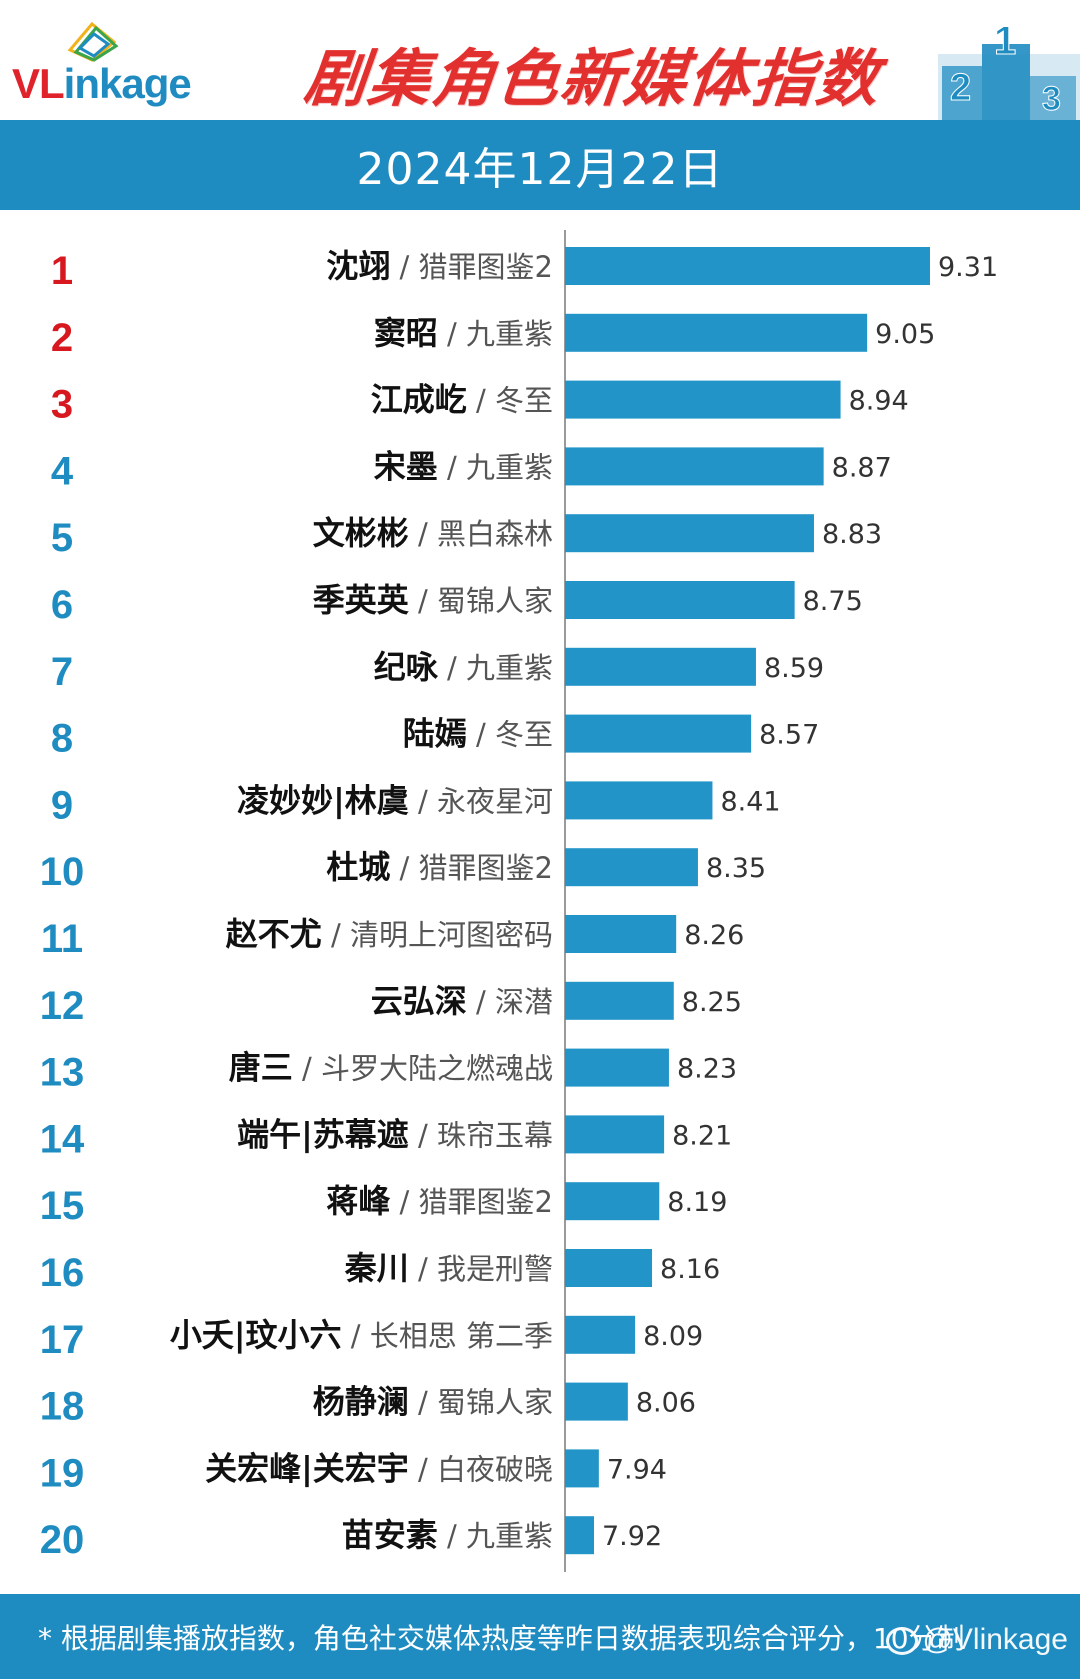 The height and width of the screenshot is (1679, 1080). I want to click on rank-number: 11, so click(62, 939).